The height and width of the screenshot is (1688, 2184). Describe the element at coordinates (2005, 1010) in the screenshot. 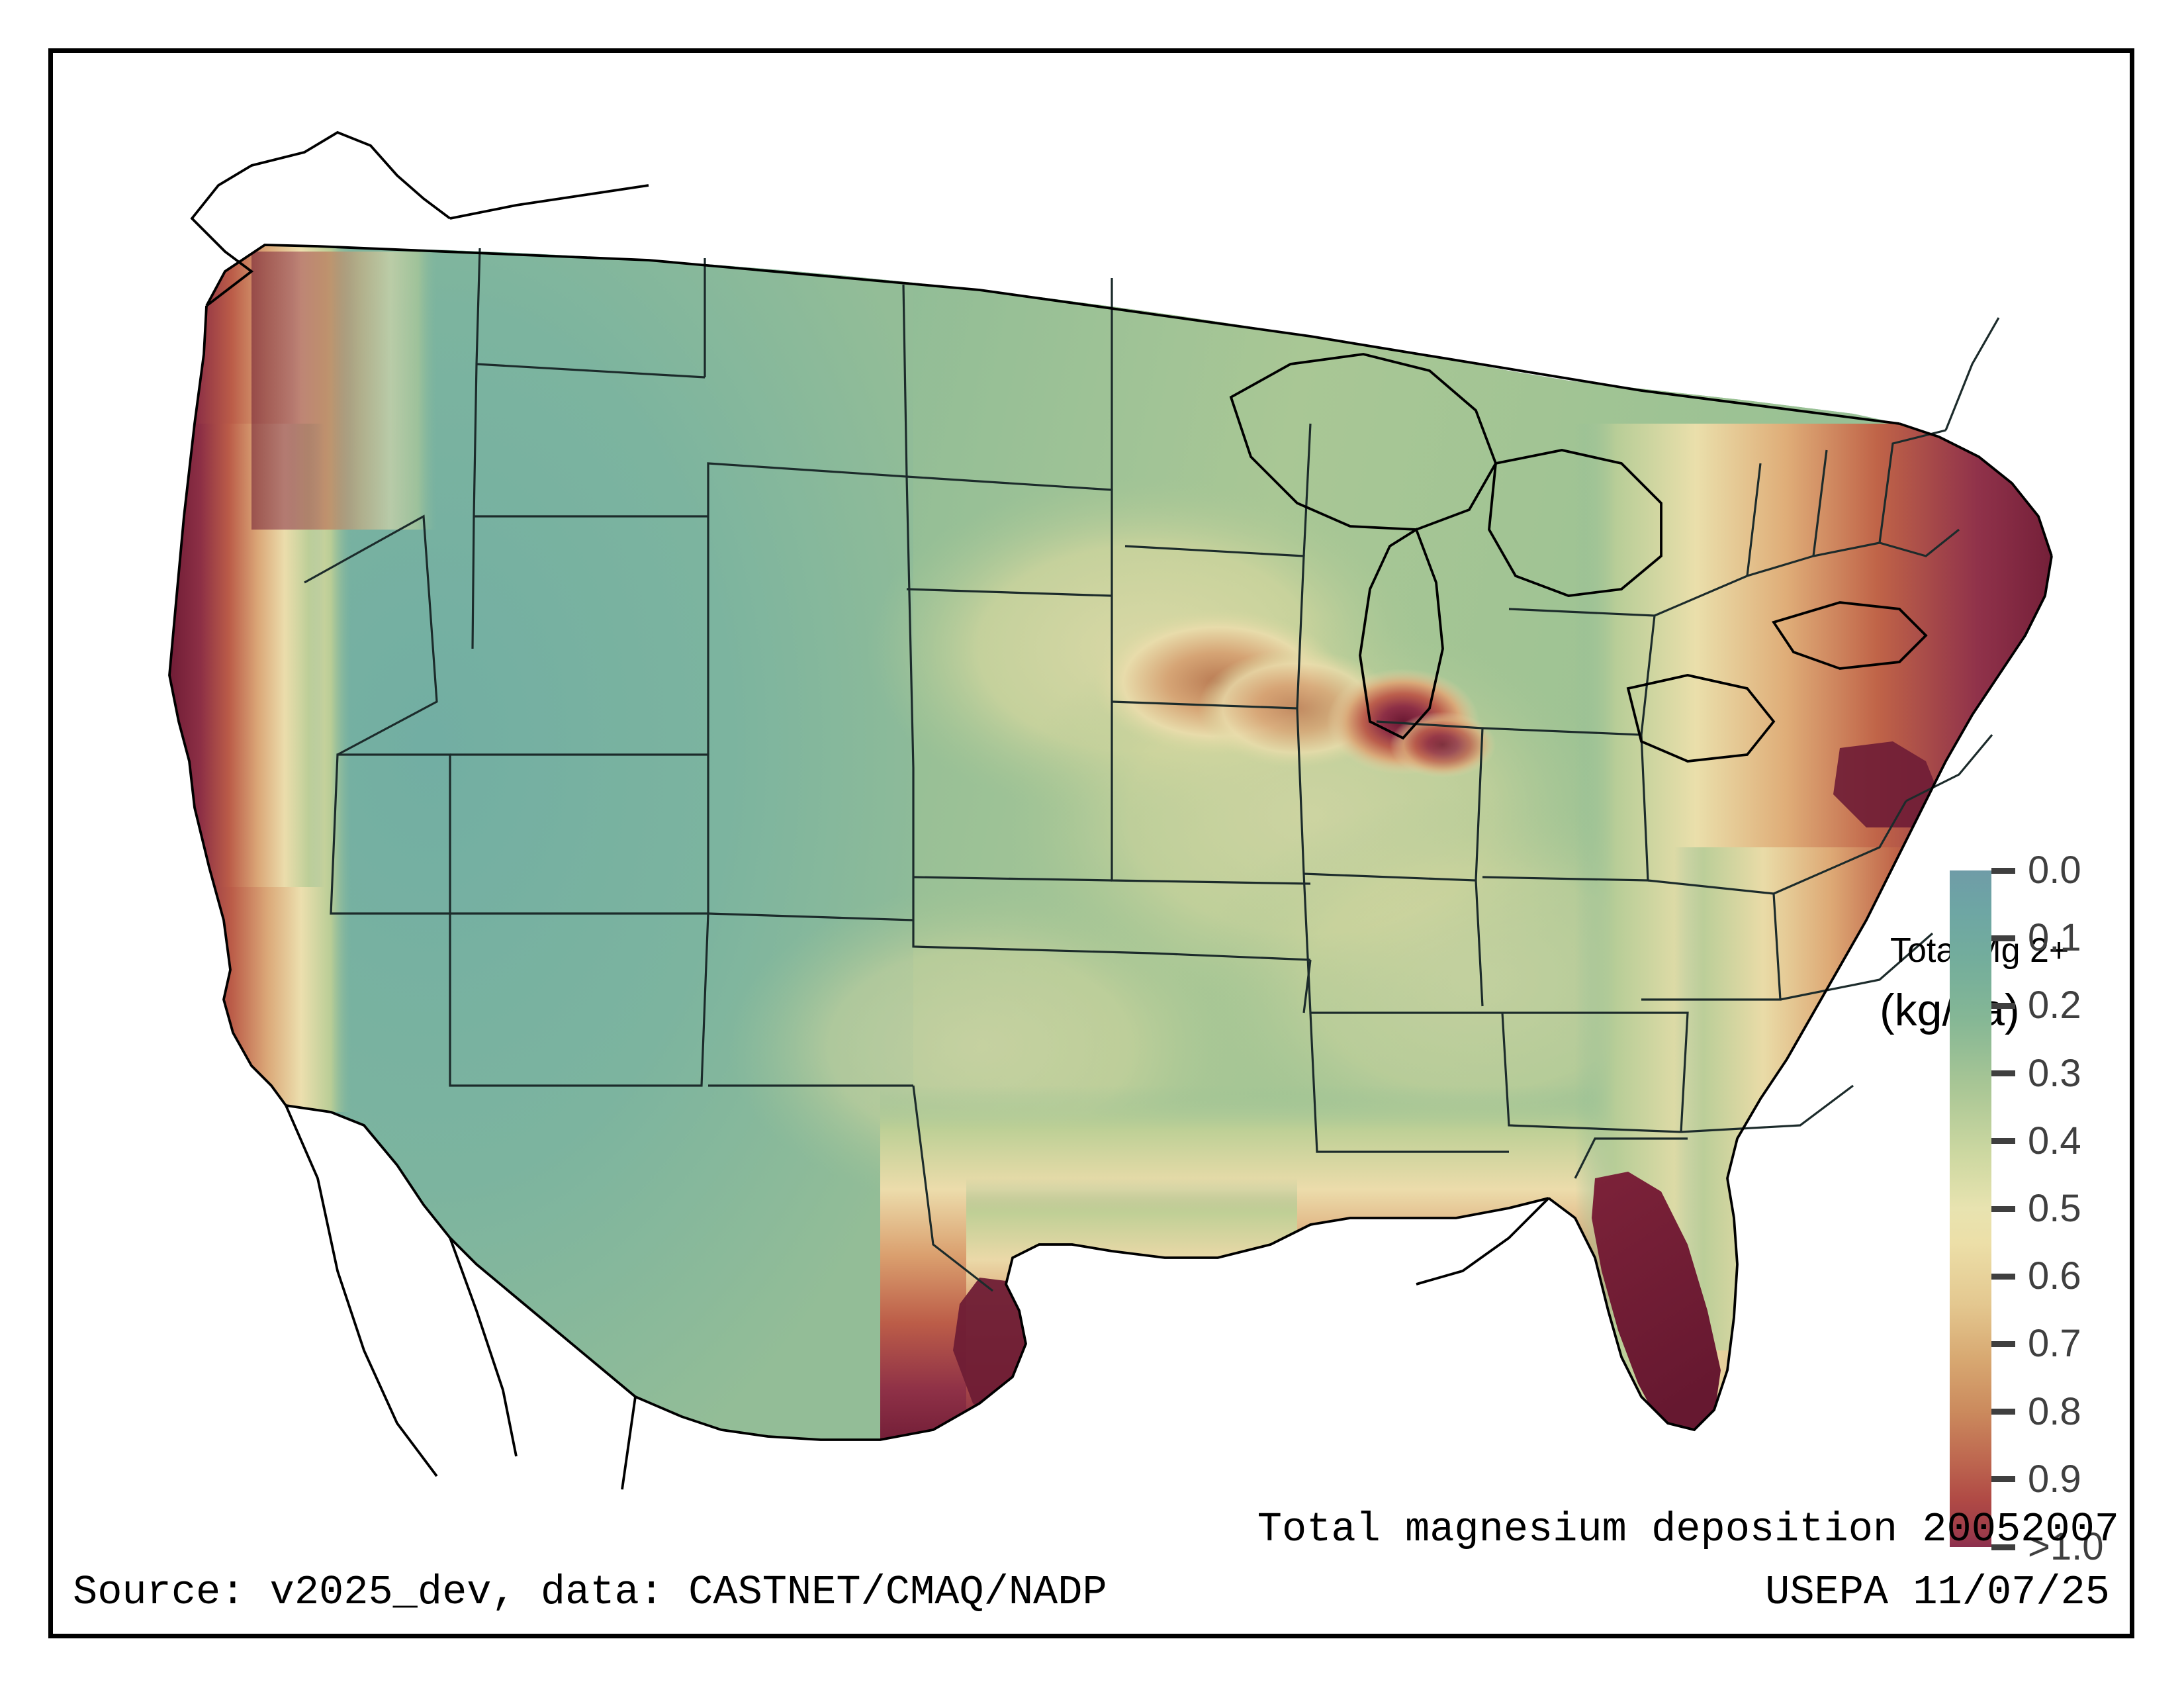

I see `legend-title-units: (kg/ha)` at that location.